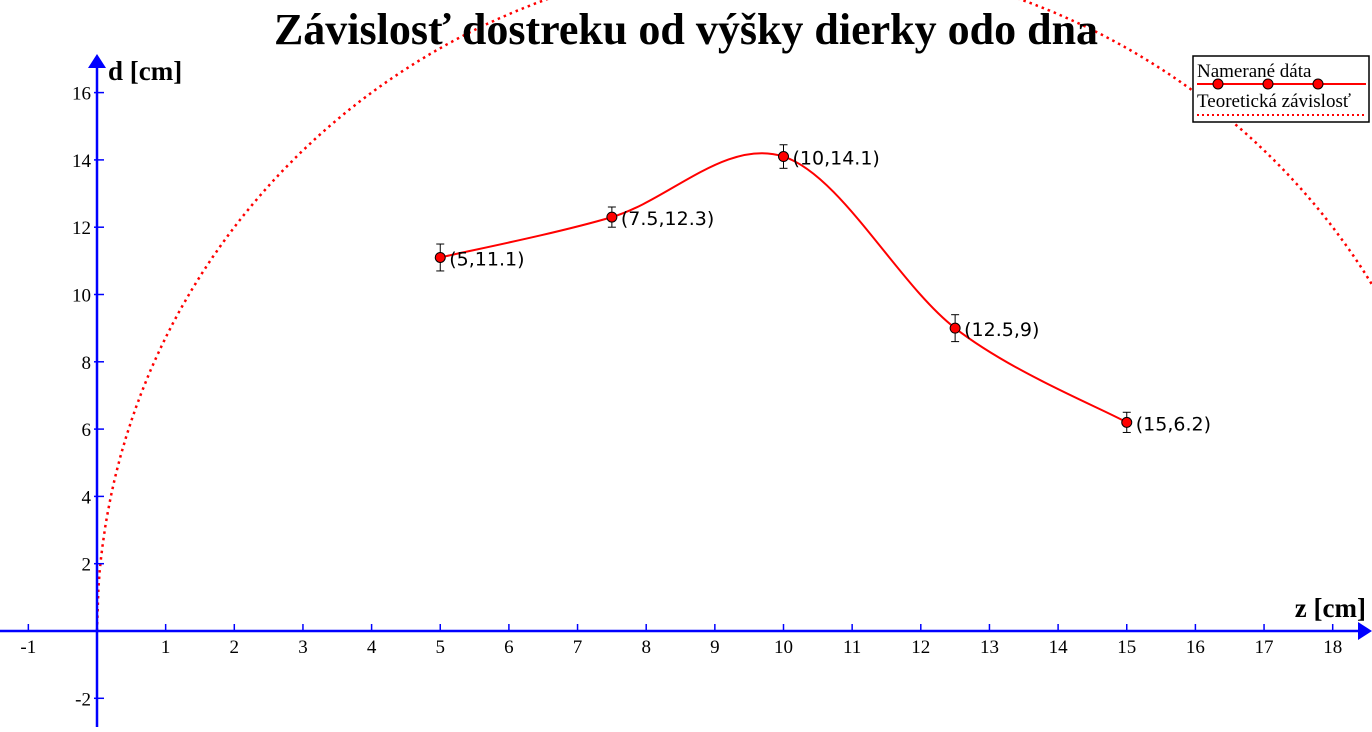 The width and height of the screenshot is (1372, 732). Describe the element at coordinates (97, 61) in the screenshot. I see `y-axis-arrow-icon` at that location.